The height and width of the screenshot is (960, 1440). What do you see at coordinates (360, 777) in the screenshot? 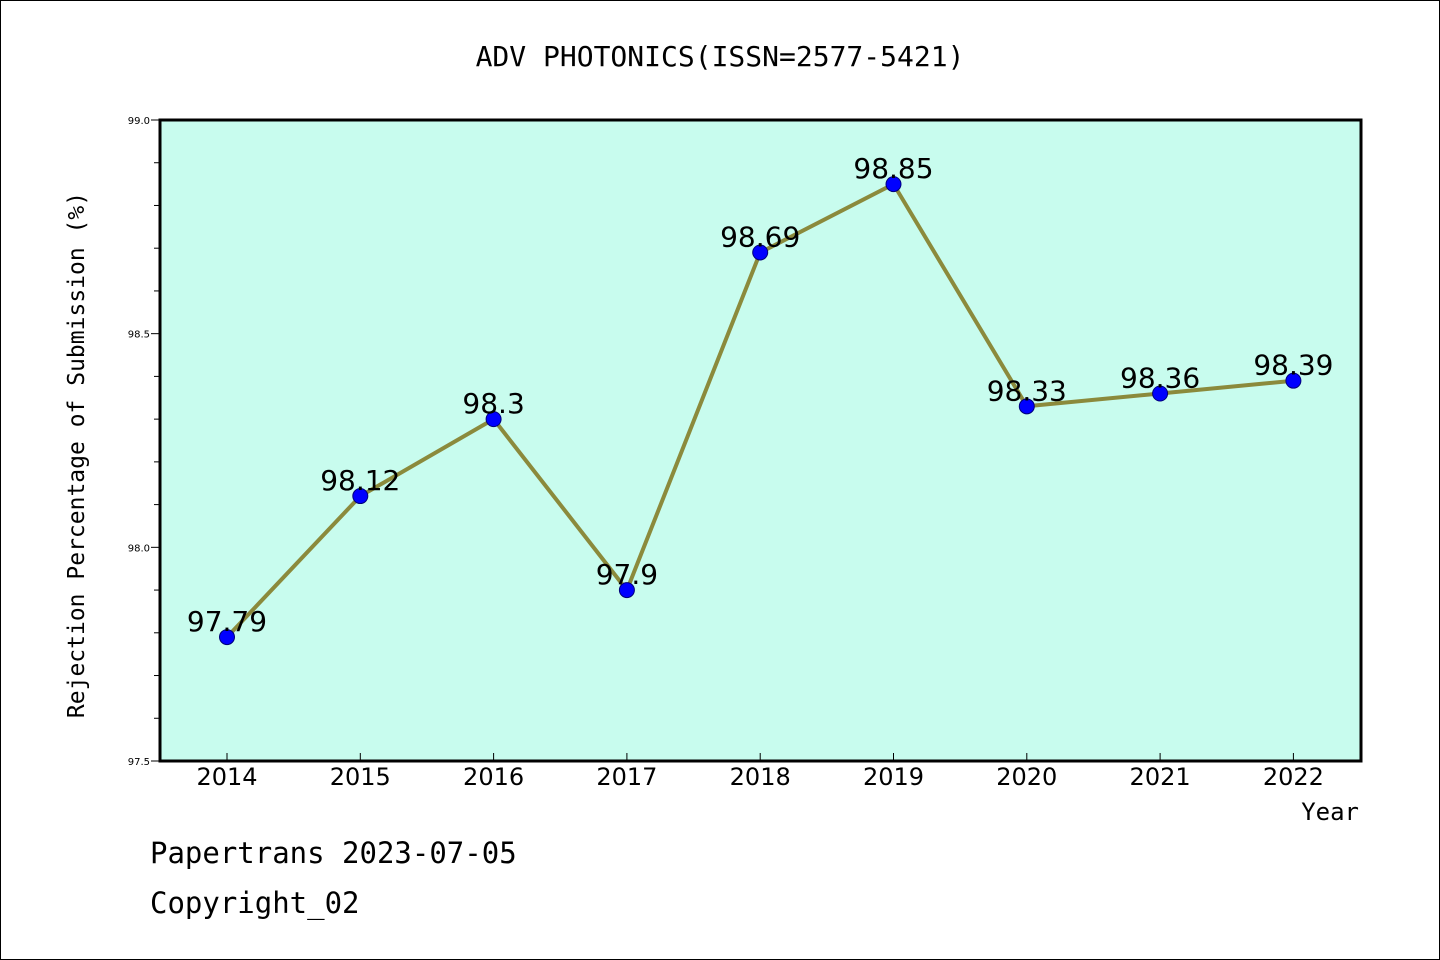
I see `x-tick-label: 2015` at bounding box center [360, 777].